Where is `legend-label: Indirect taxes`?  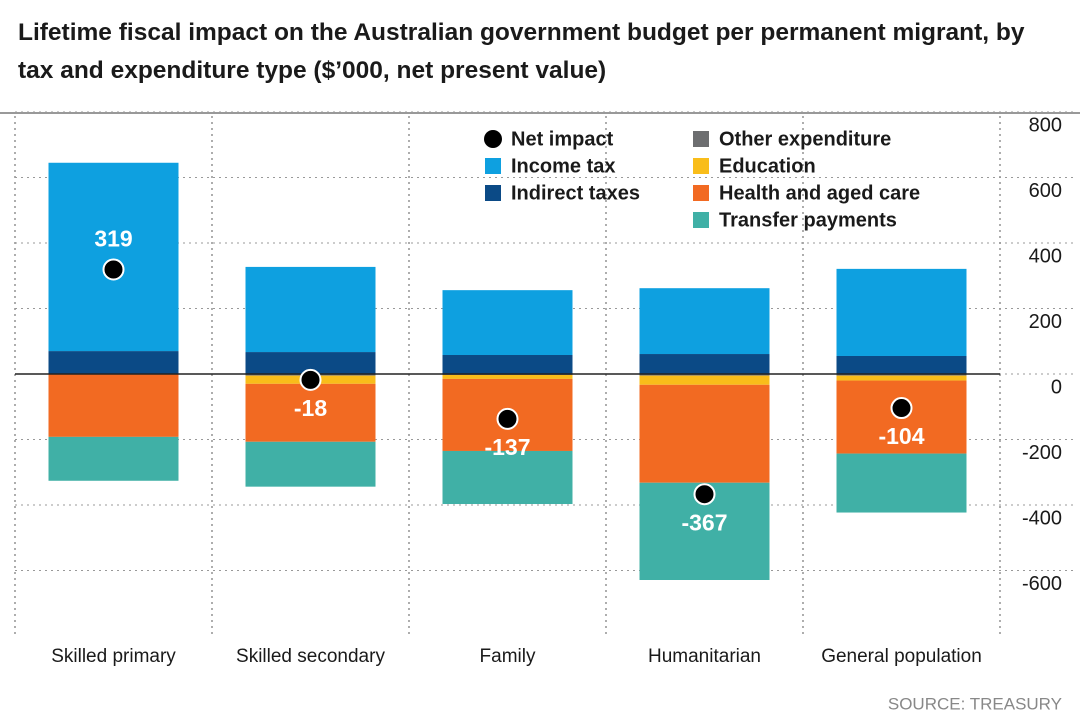
legend-label: Indirect taxes is located at coordinates (575, 193).